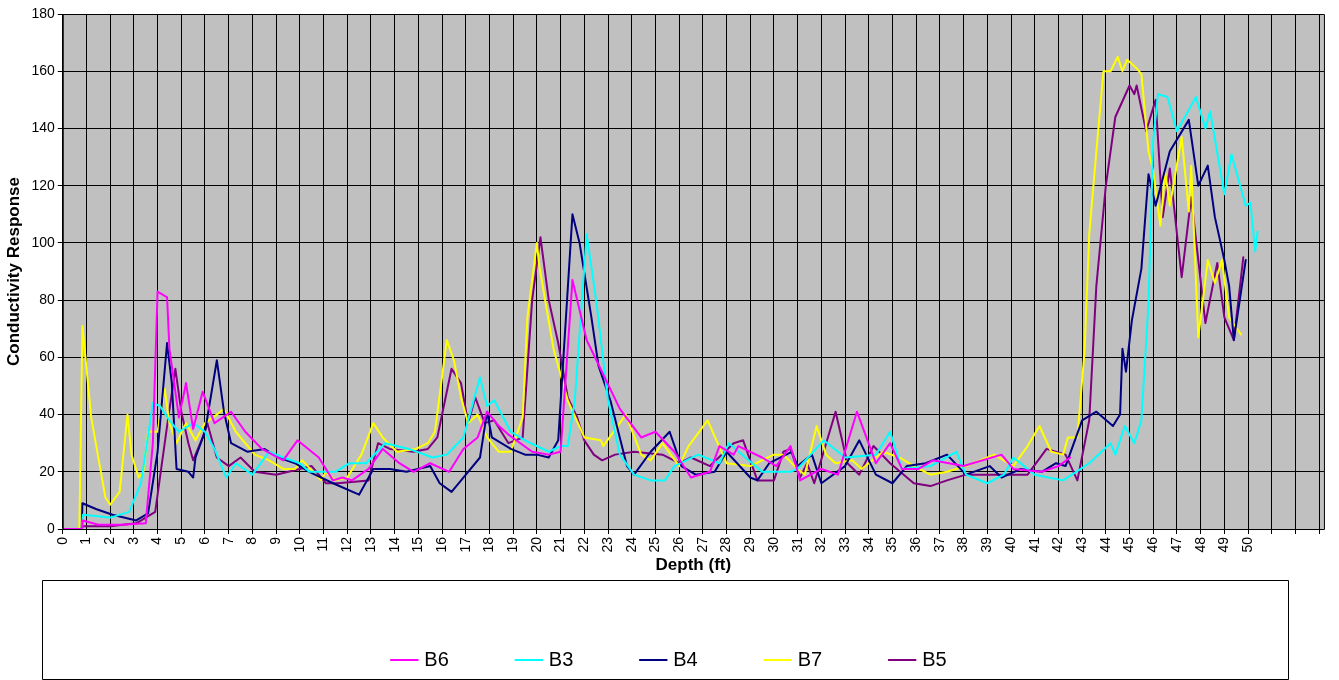 This screenshot has height=680, width=1339. Describe the element at coordinates (61, 540) in the screenshot. I see `x-tick-label: 0` at that location.